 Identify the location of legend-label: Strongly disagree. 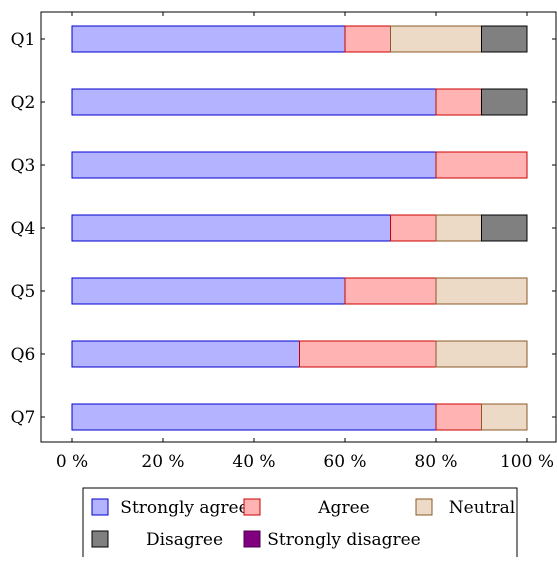
(343, 540).